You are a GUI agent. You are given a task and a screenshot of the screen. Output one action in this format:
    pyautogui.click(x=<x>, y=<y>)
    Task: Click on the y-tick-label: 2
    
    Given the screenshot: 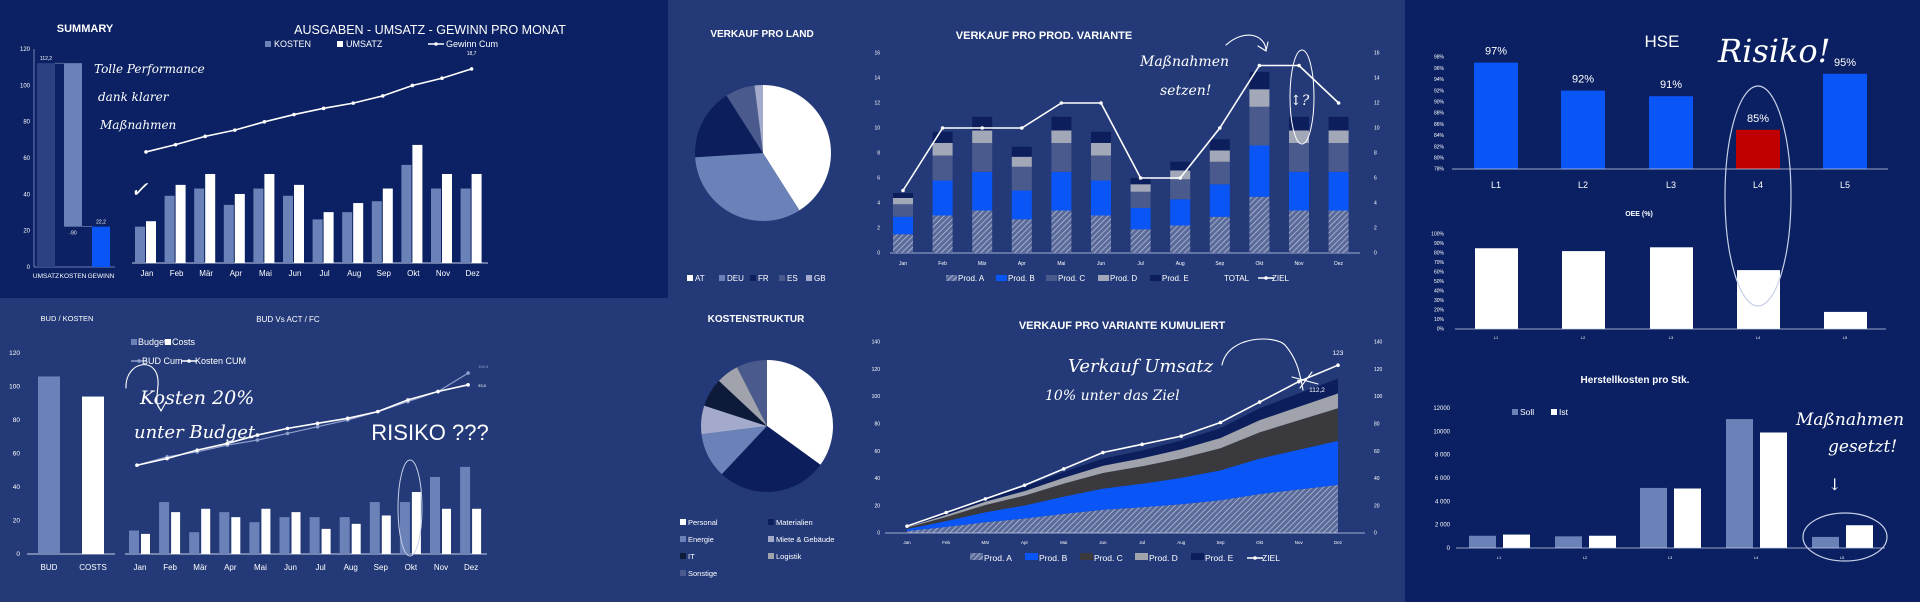 What is the action you would take?
    pyautogui.click(x=1375, y=229)
    